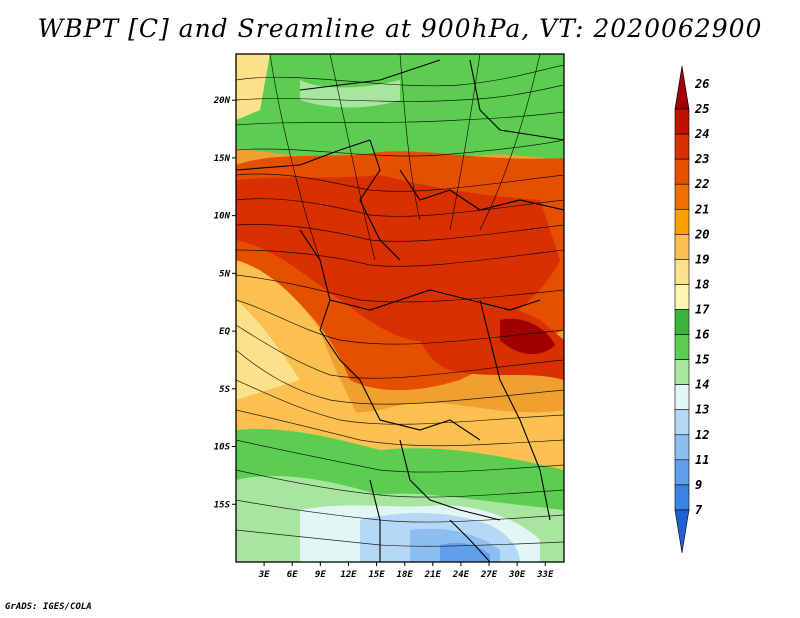  I want to click on lat-tick-label: 5N, so click(224, 274).